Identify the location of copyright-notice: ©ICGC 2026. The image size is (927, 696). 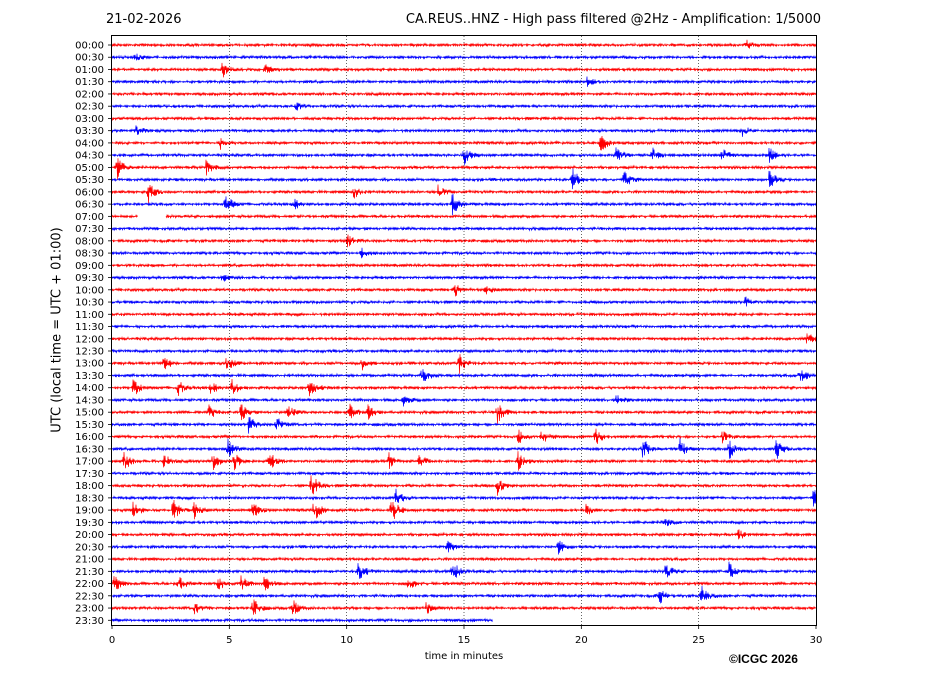
(763, 659).